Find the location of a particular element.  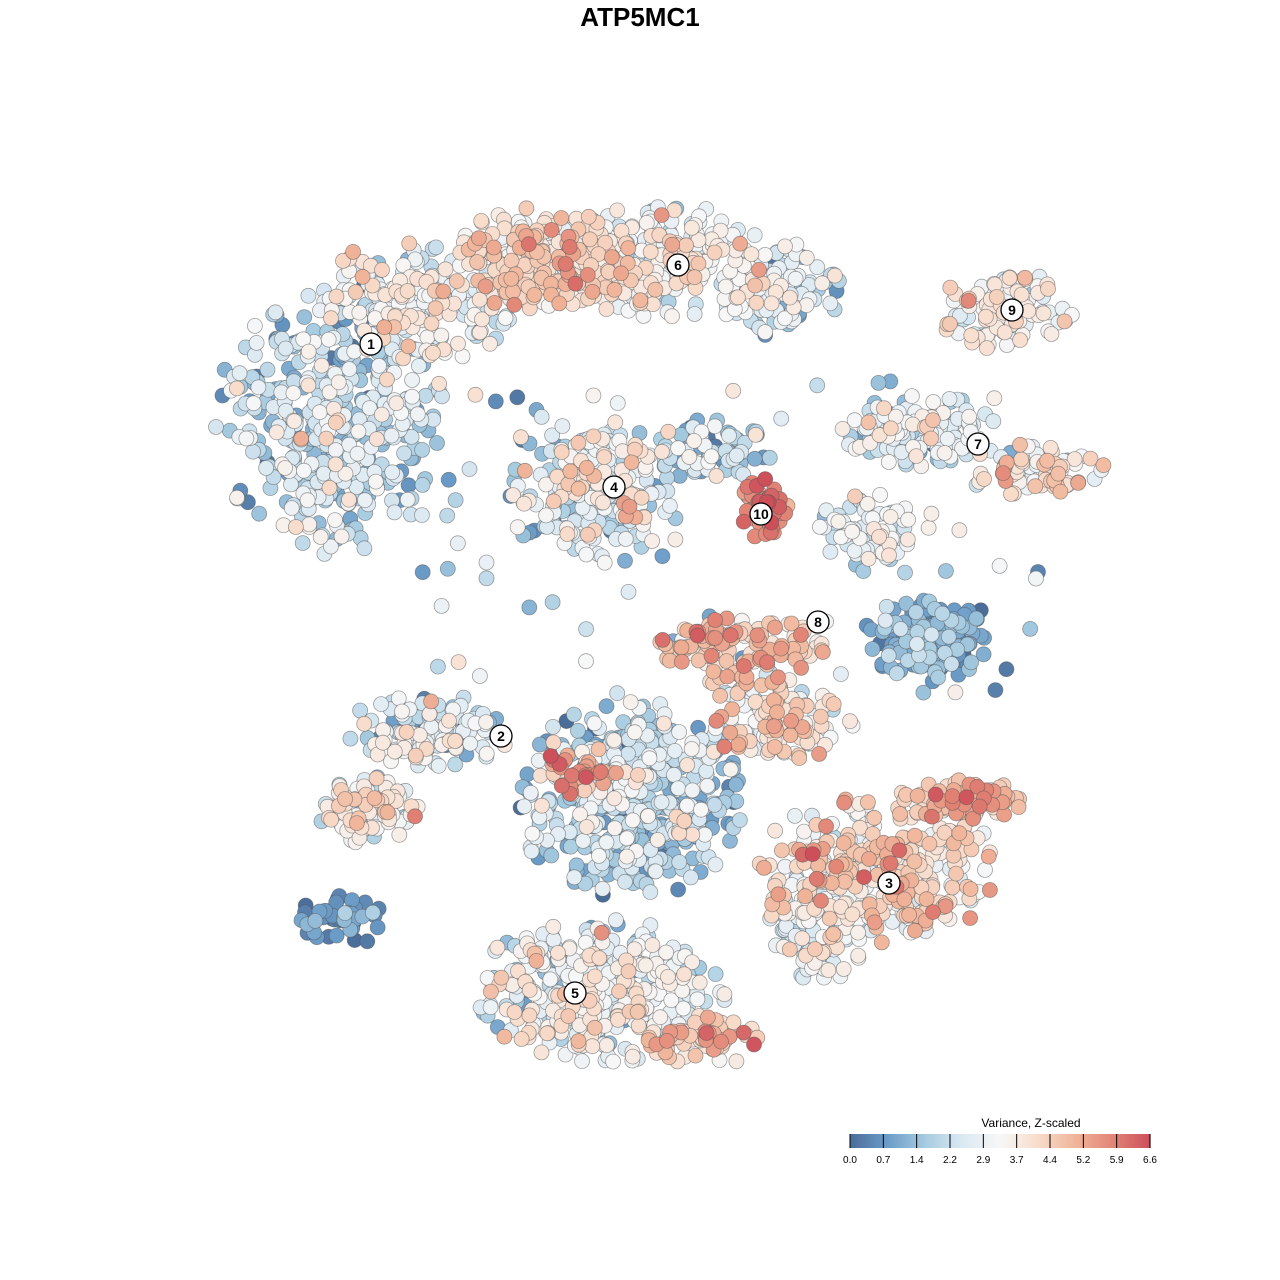

cluster-label-7: 7 is located at coordinates (978, 444).